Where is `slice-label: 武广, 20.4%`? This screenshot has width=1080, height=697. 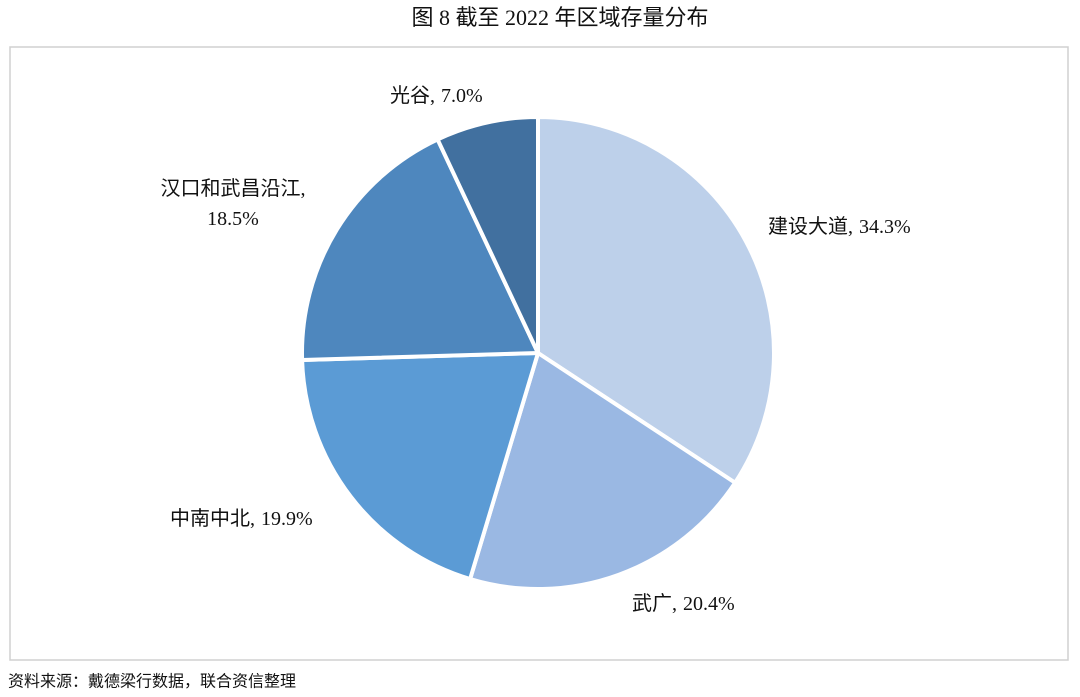 slice-label: 武广, 20.4% is located at coordinates (683, 603).